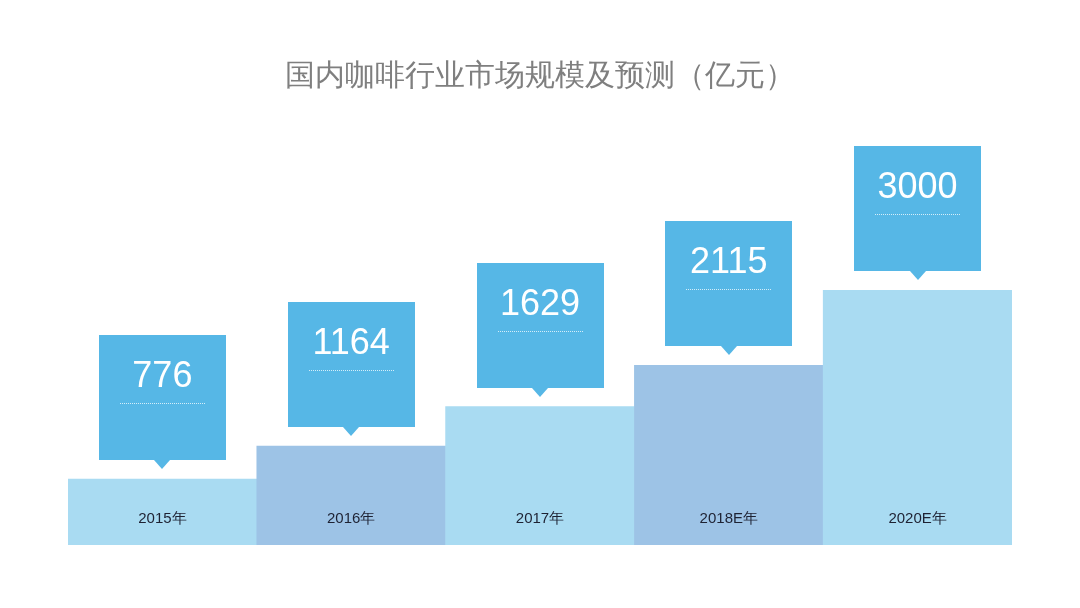 This screenshot has width=1080, height=608. What do you see at coordinates (540, 302) in the screenshot?
I see `data-label: 1629` at bounding box center [540, 302].